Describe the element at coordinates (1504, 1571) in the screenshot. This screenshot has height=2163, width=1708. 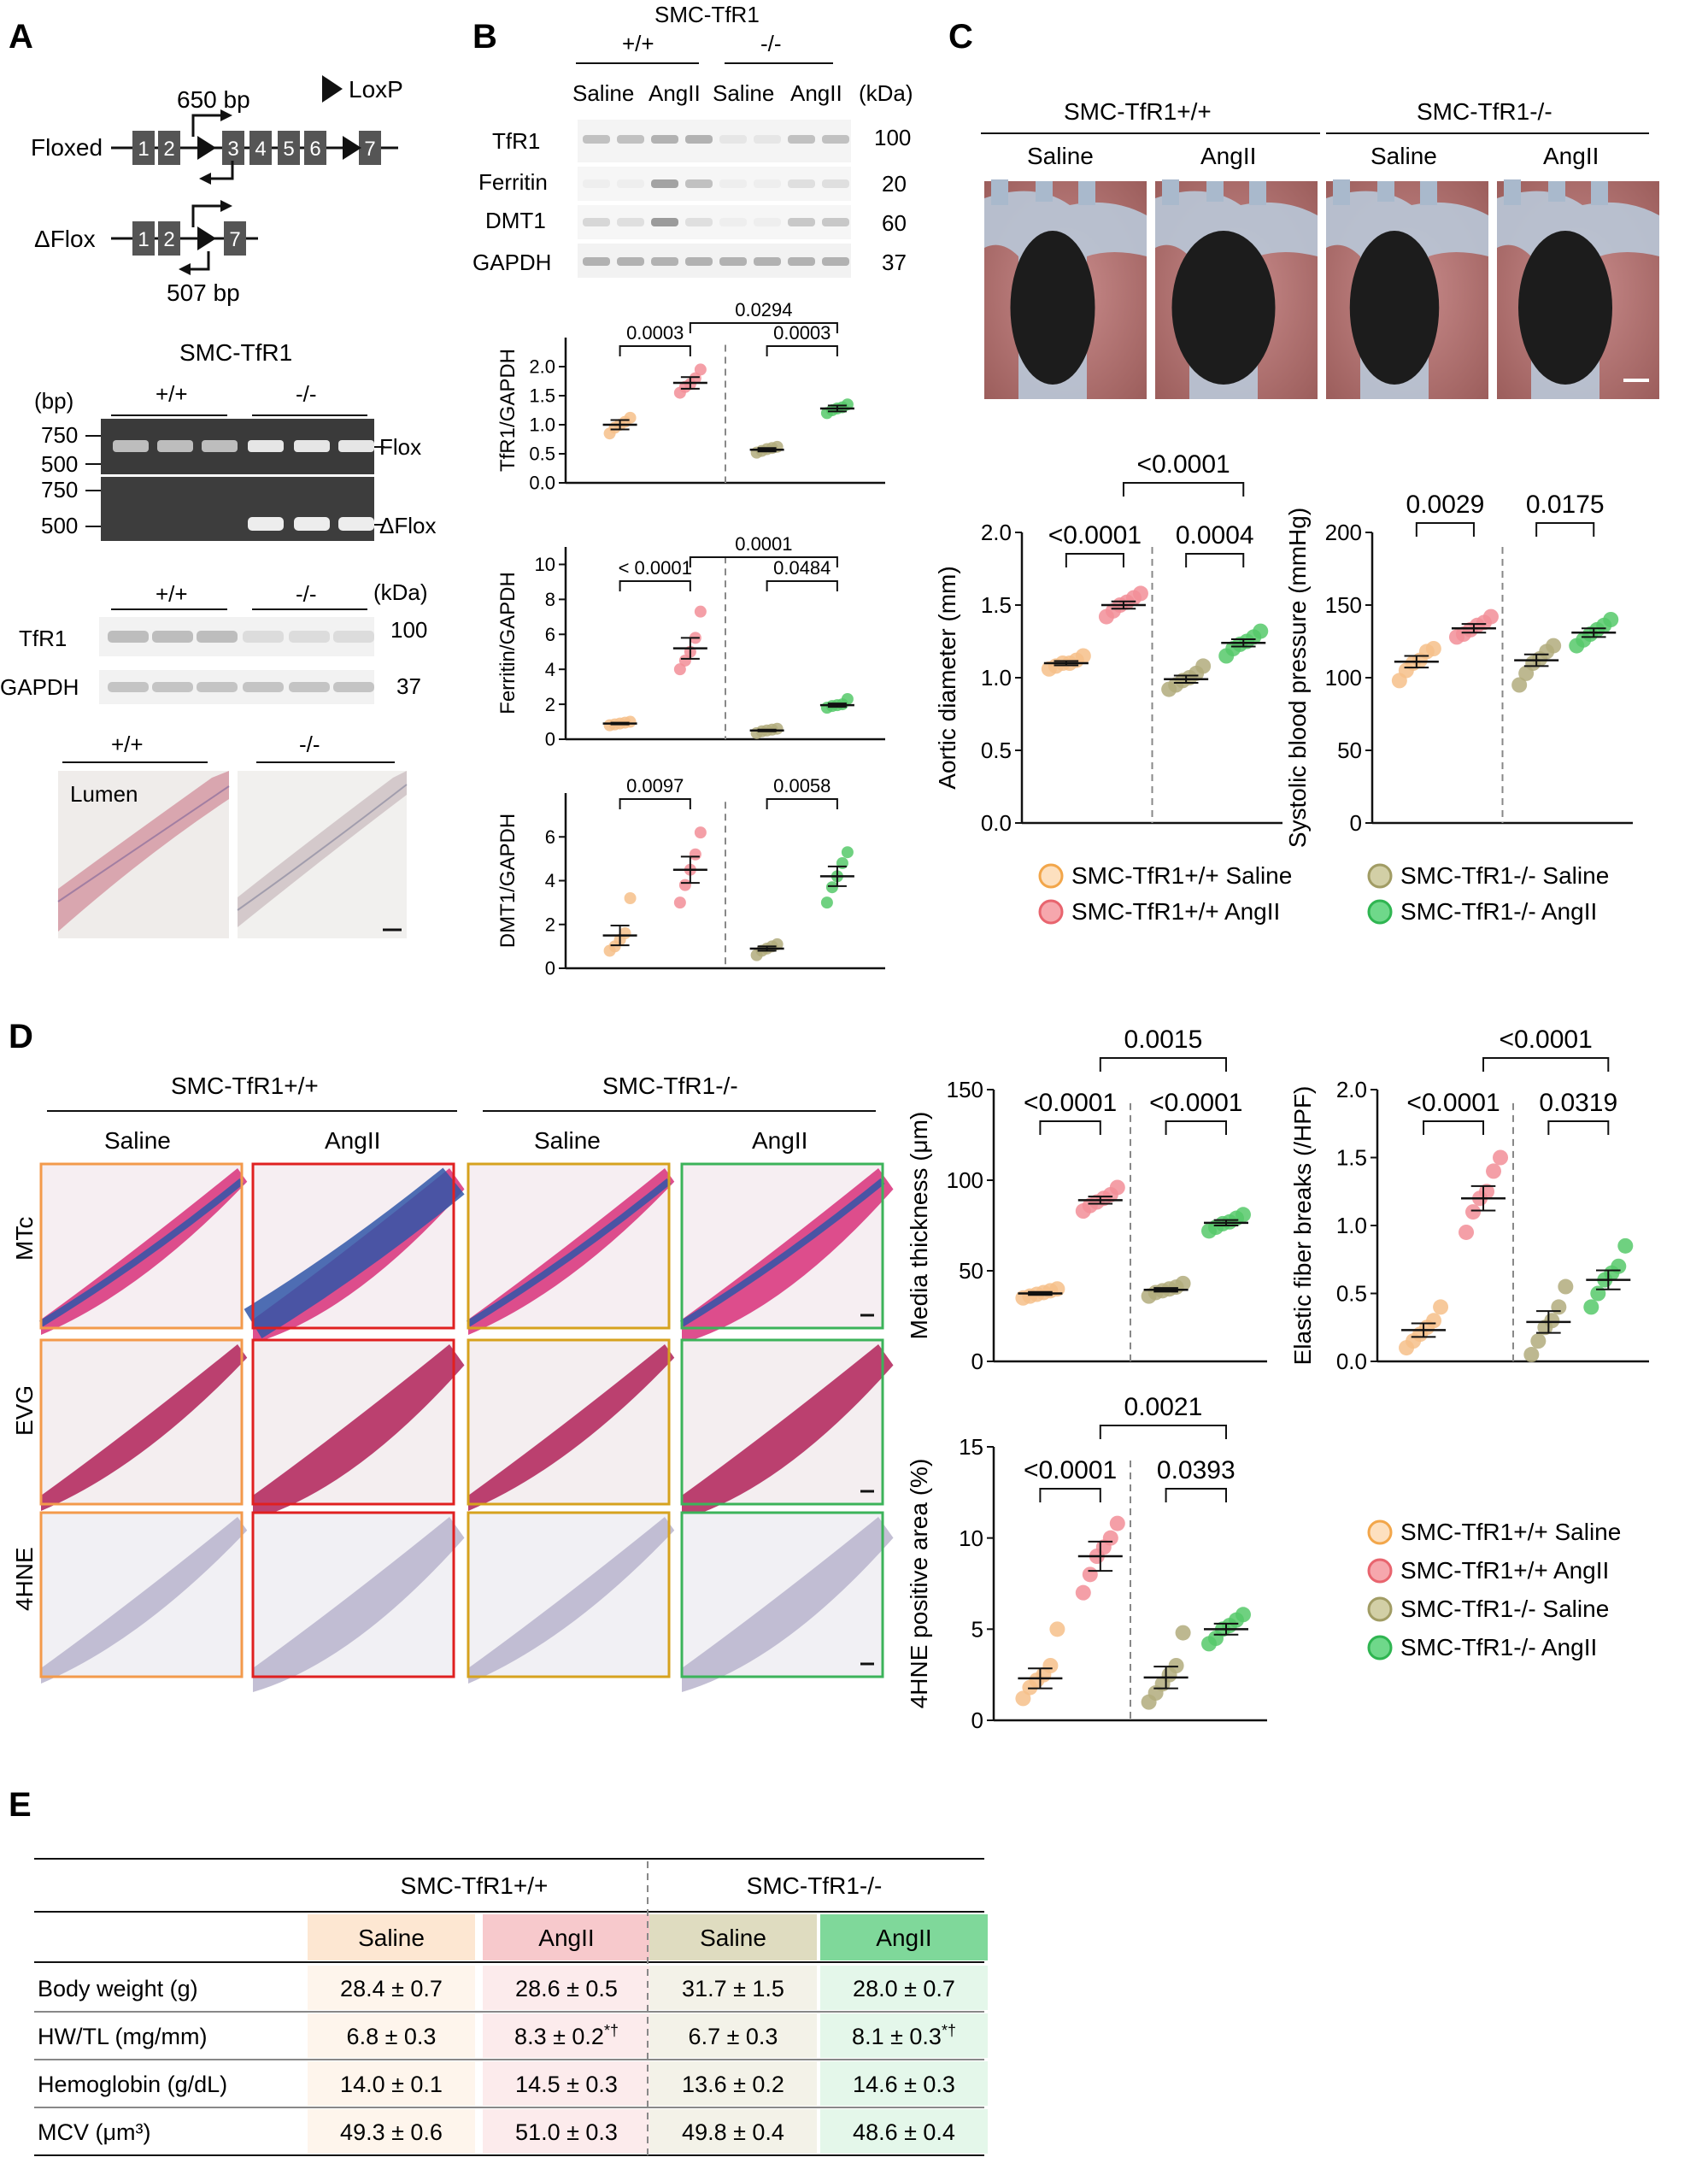
I see `legend-label: SMC-TfR1+/+ AngII` at that location.